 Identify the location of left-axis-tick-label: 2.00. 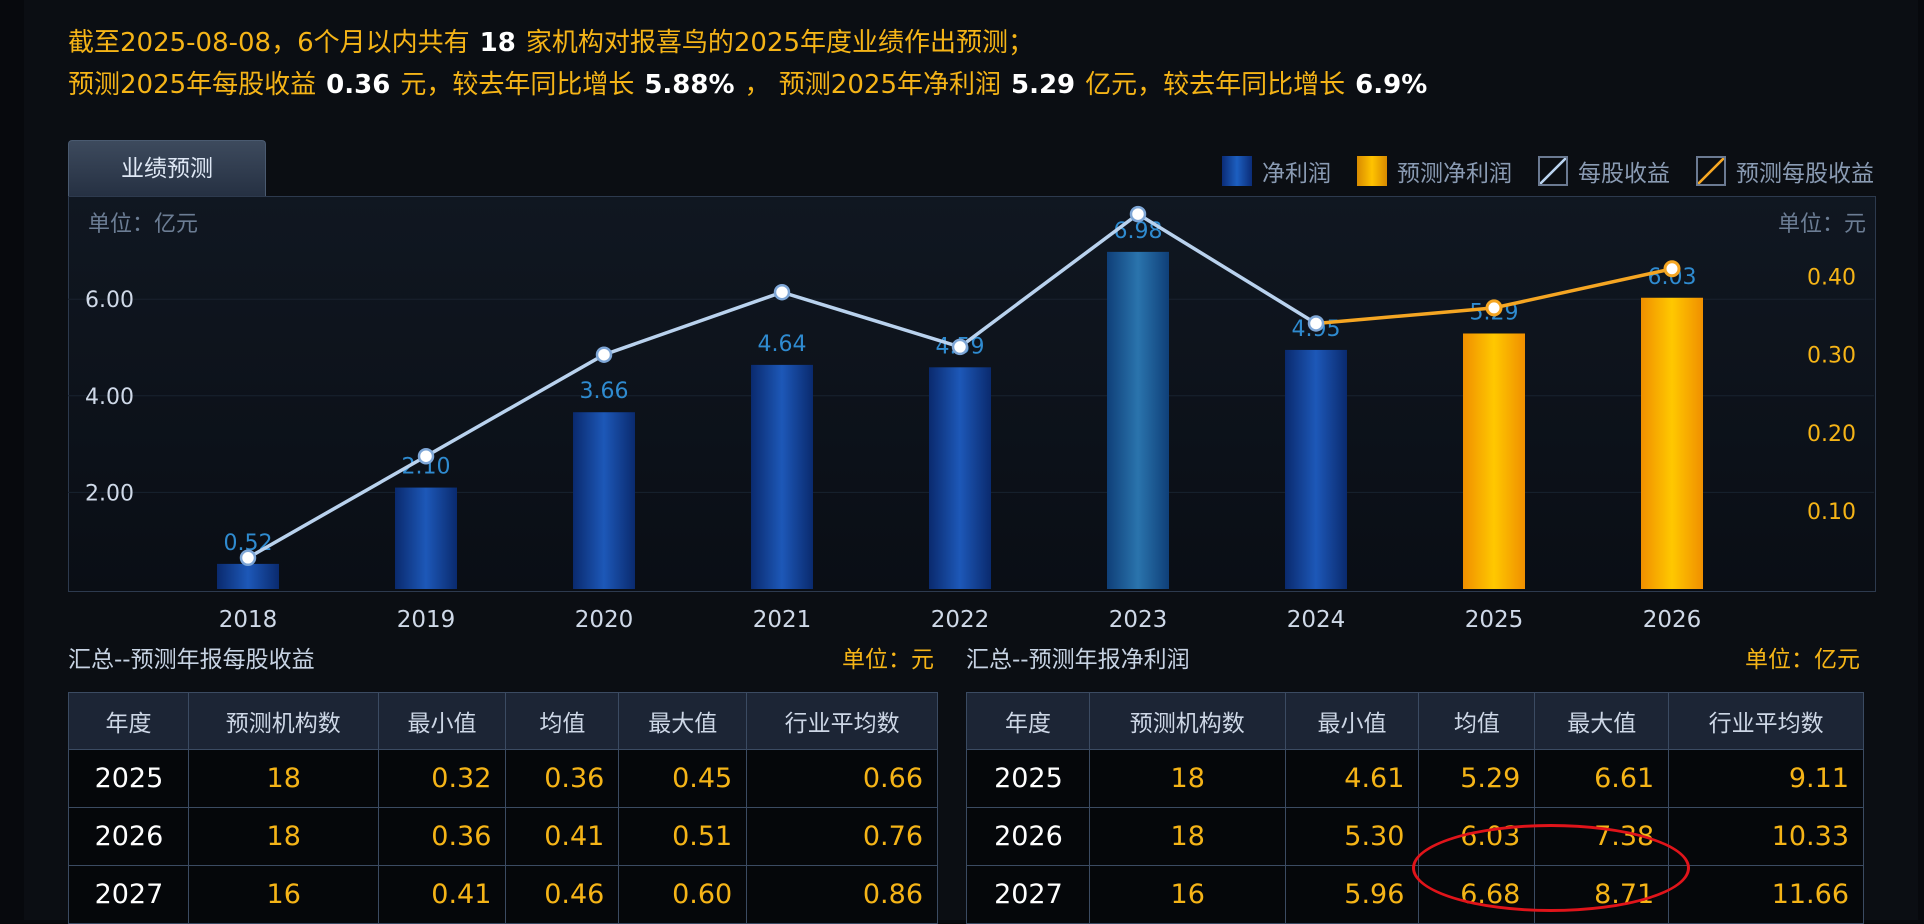
(109, 493).